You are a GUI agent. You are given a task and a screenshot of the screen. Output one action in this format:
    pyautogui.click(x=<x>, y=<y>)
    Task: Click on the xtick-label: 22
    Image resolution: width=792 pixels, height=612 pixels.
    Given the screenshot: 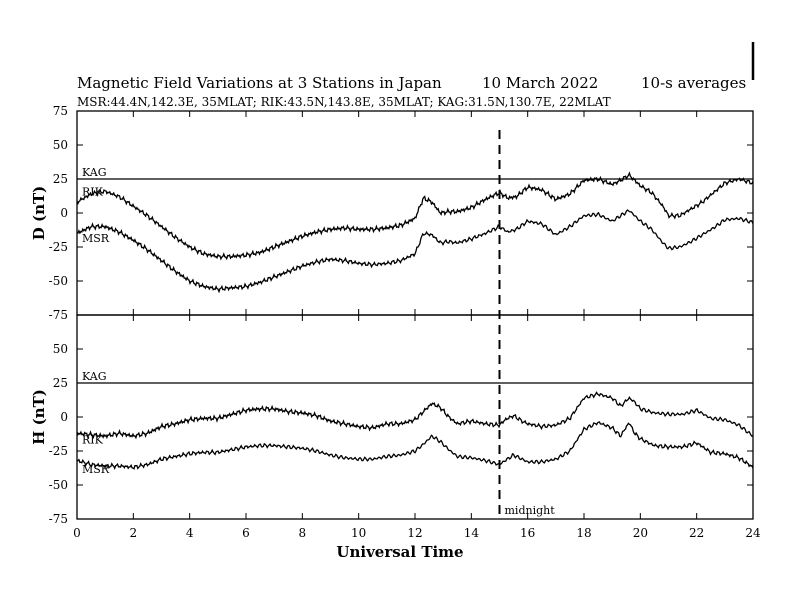 What is the action you would take?
    pyautogui.click(x=696, y=533)
    